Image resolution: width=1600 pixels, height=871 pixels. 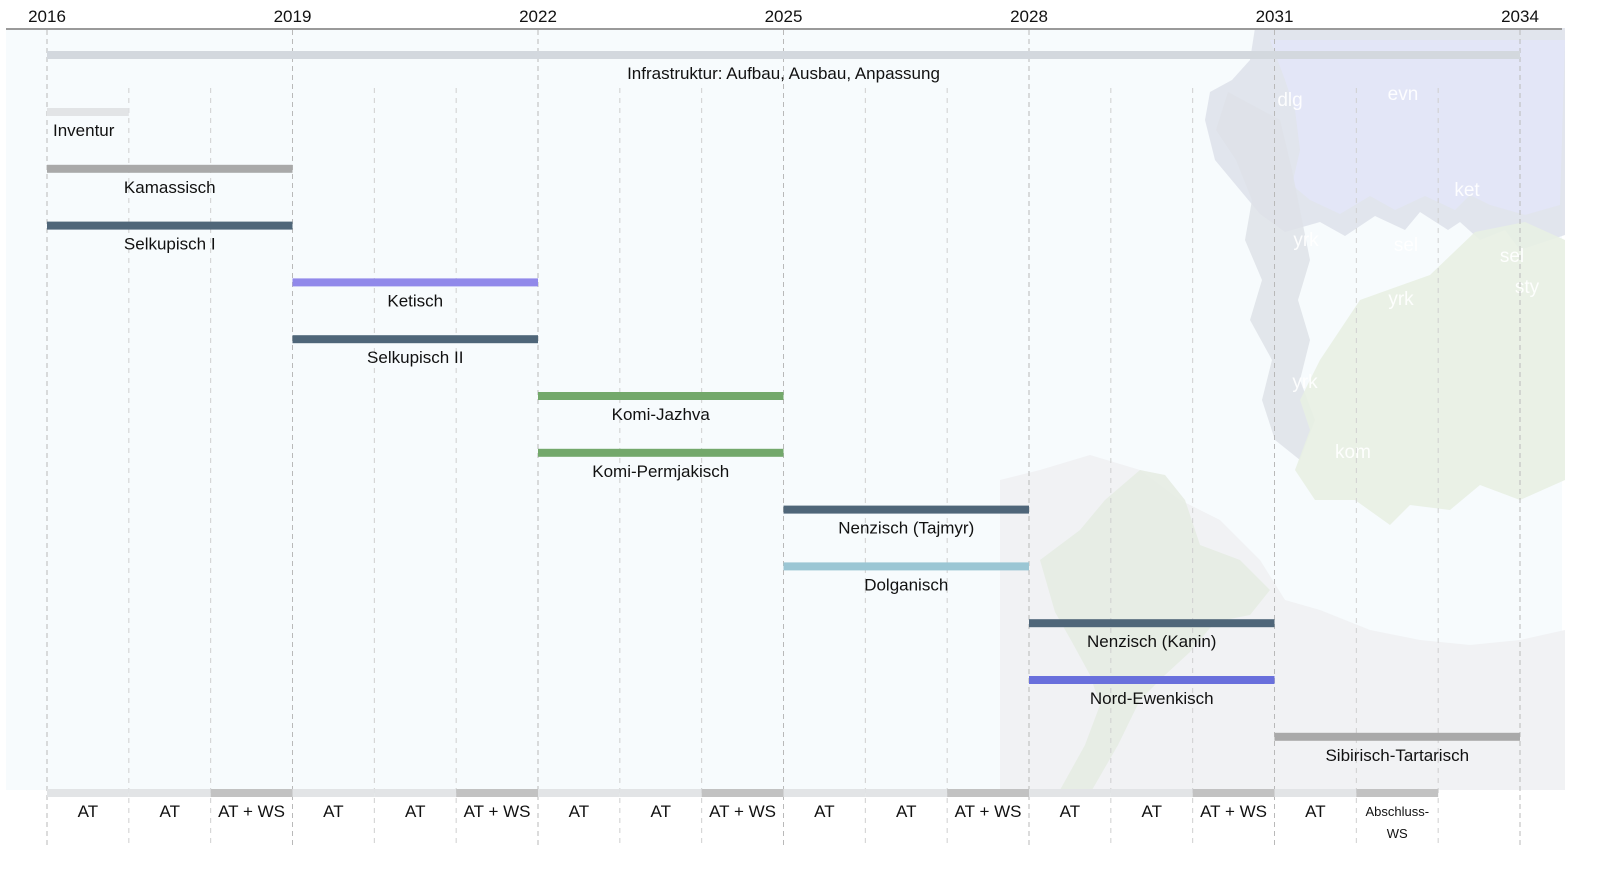 I want to click on infrastructure-label: Infrastruktur: Aufbau, Ausbau, Anpassung, so click(x=783, y=73).